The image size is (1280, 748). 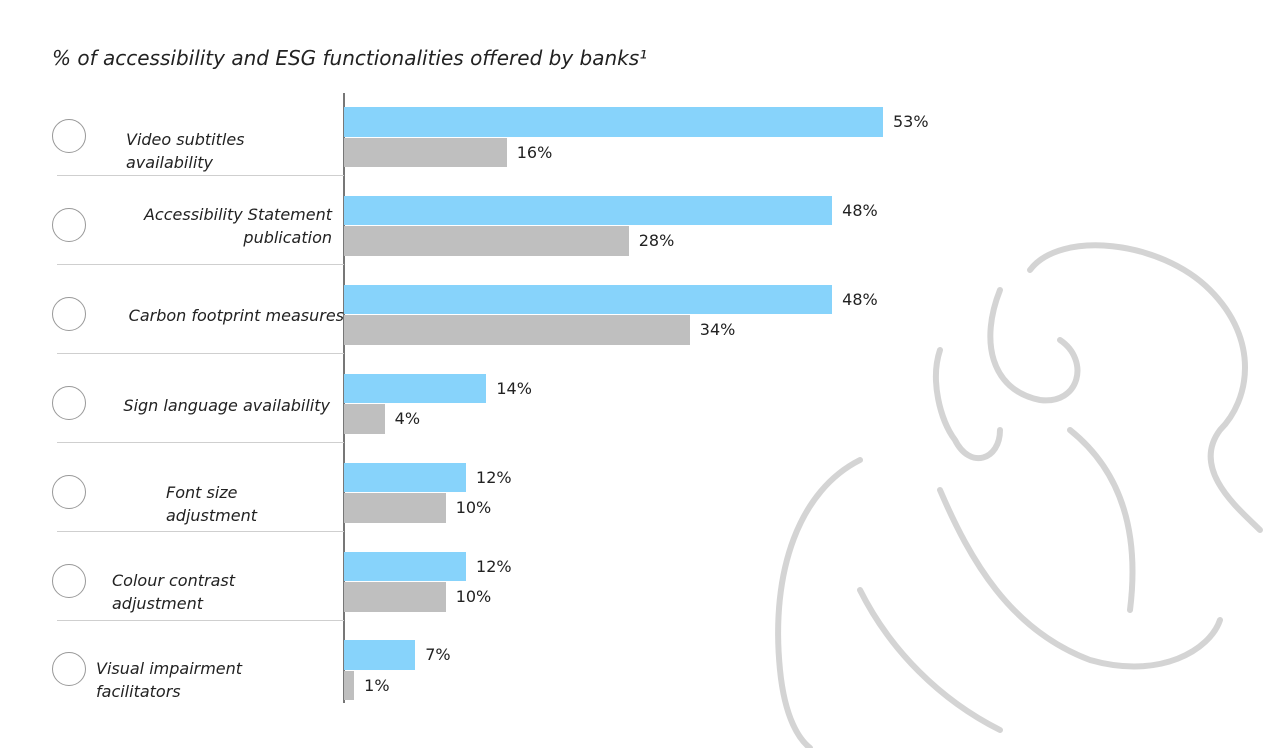 I want to click on value-label: 7%, so click(x=438, y=655).